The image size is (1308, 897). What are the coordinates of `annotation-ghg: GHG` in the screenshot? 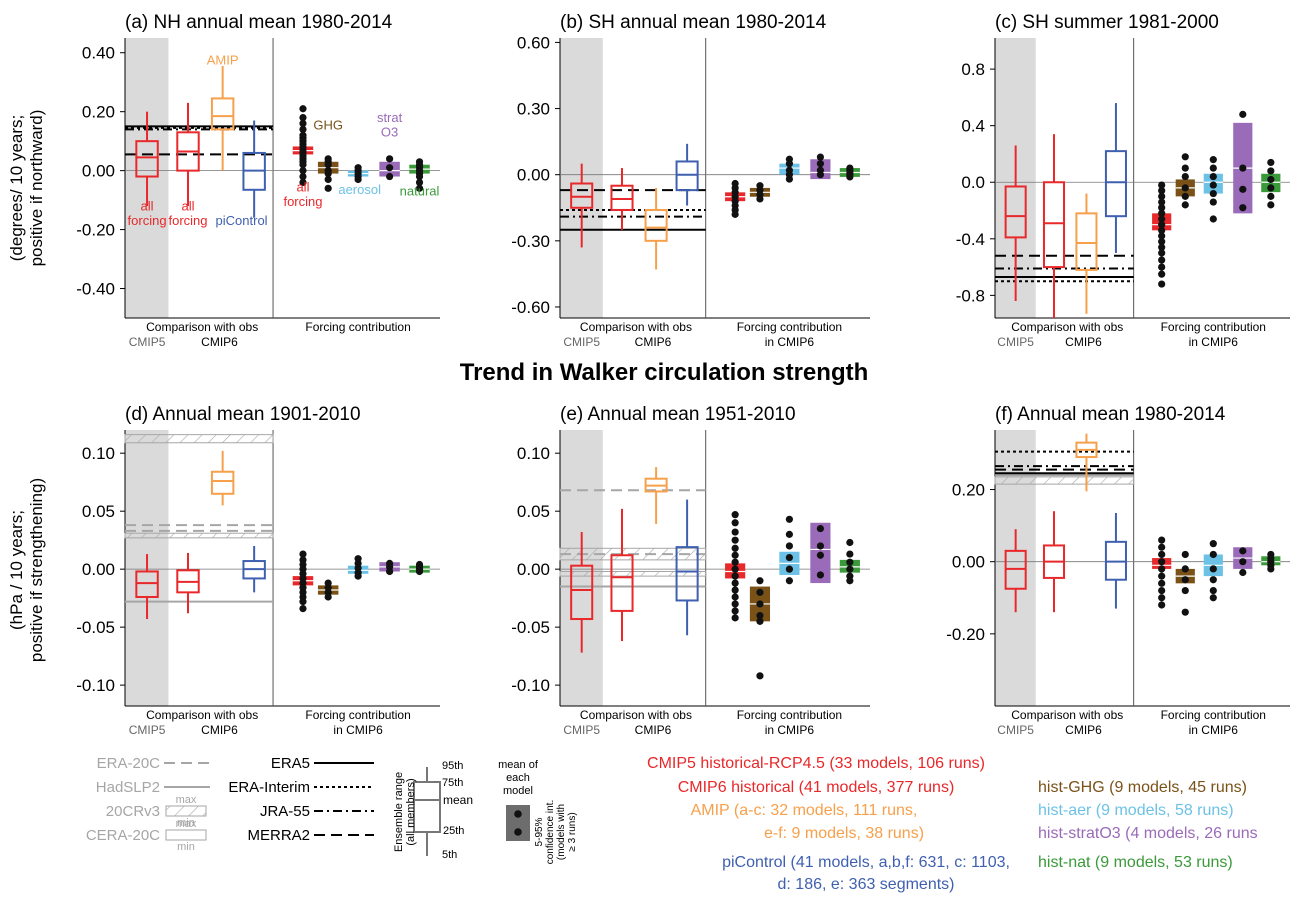 It's located at (328, 124).